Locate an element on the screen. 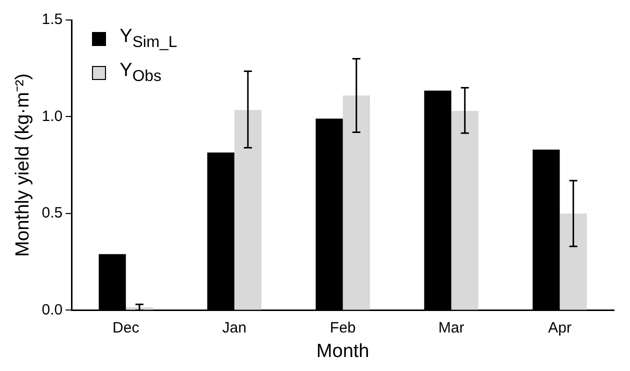 Image resolution: width=630 pixels, height=371 pixels. y-tick-label: 1.5 is located at coordinates (52, 19).